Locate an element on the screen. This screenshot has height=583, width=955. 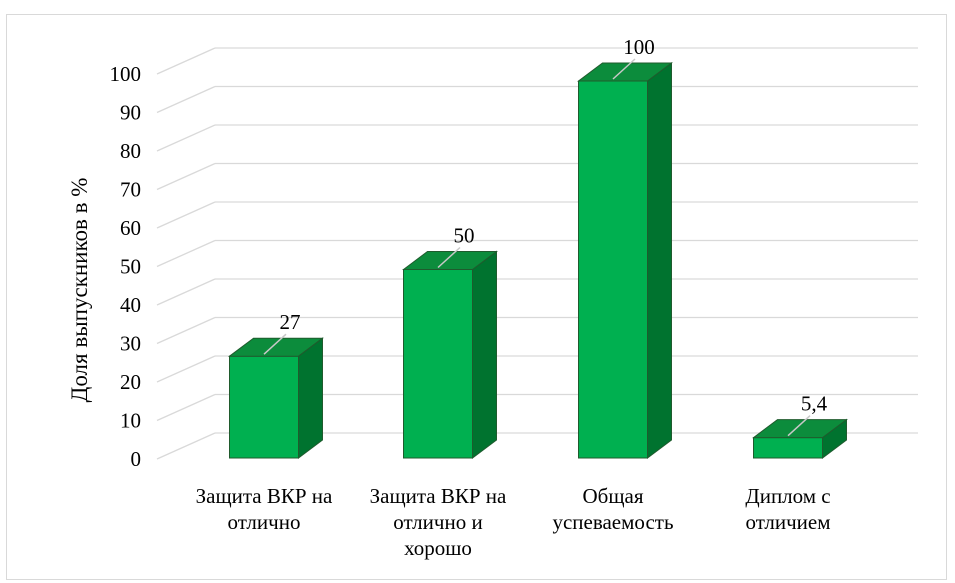
x-category-label: Общая успеваемость is located at coordinates (612, 509).